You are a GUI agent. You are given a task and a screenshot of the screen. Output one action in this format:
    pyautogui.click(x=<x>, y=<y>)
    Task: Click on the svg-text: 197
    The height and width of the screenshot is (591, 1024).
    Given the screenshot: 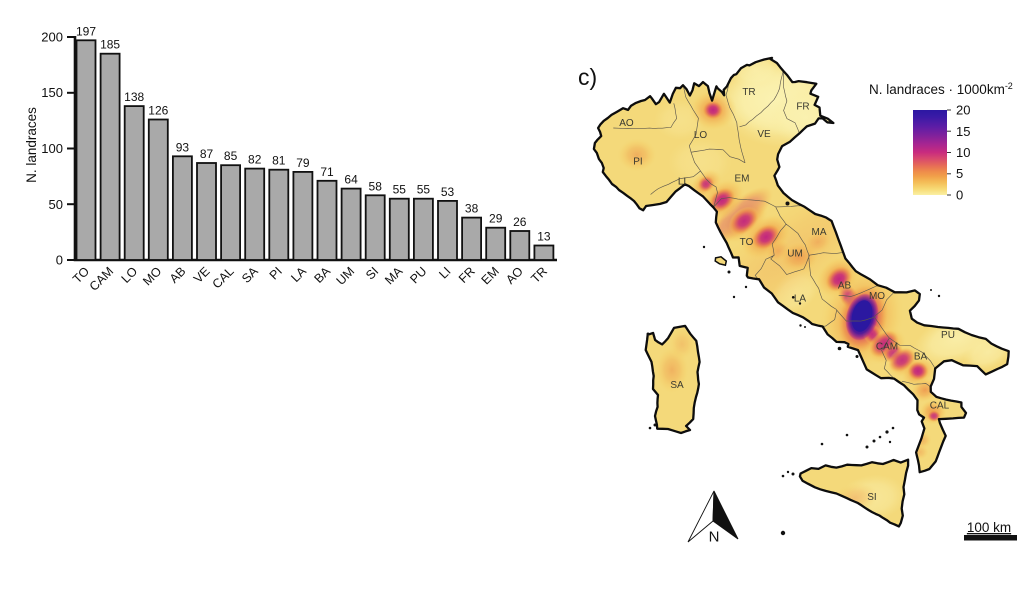 What is the action you would take?
    pyautogui.click(x=86, y=31)
    